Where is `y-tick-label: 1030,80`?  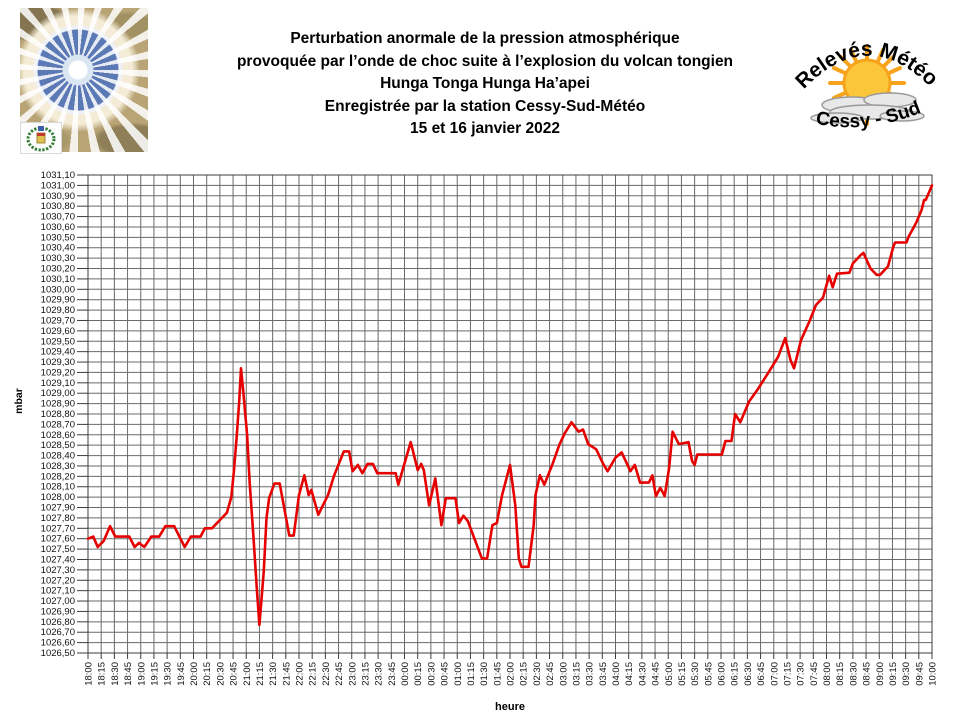
y-tick-label: 1030,80 is located at coordinates (58, 206).